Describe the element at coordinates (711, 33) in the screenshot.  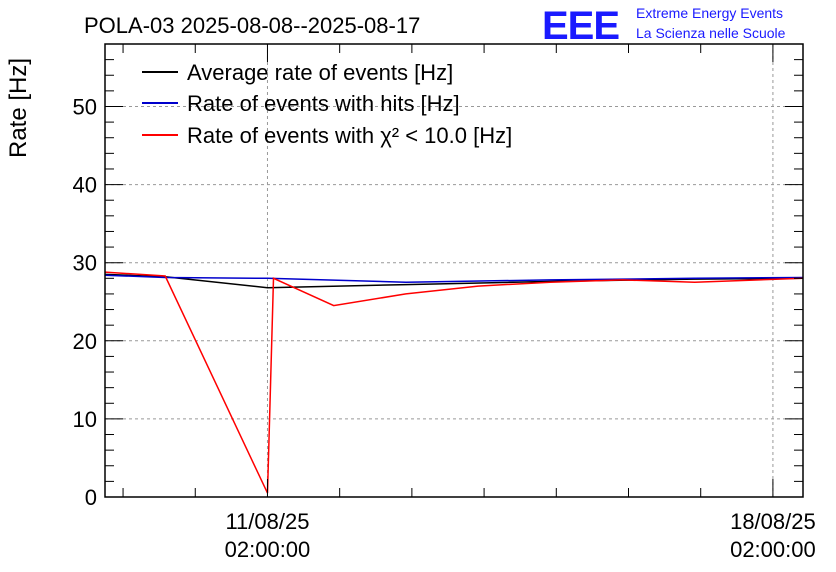
I see `eee-logo-line2: La Scienza nelle Scuole` at that location.